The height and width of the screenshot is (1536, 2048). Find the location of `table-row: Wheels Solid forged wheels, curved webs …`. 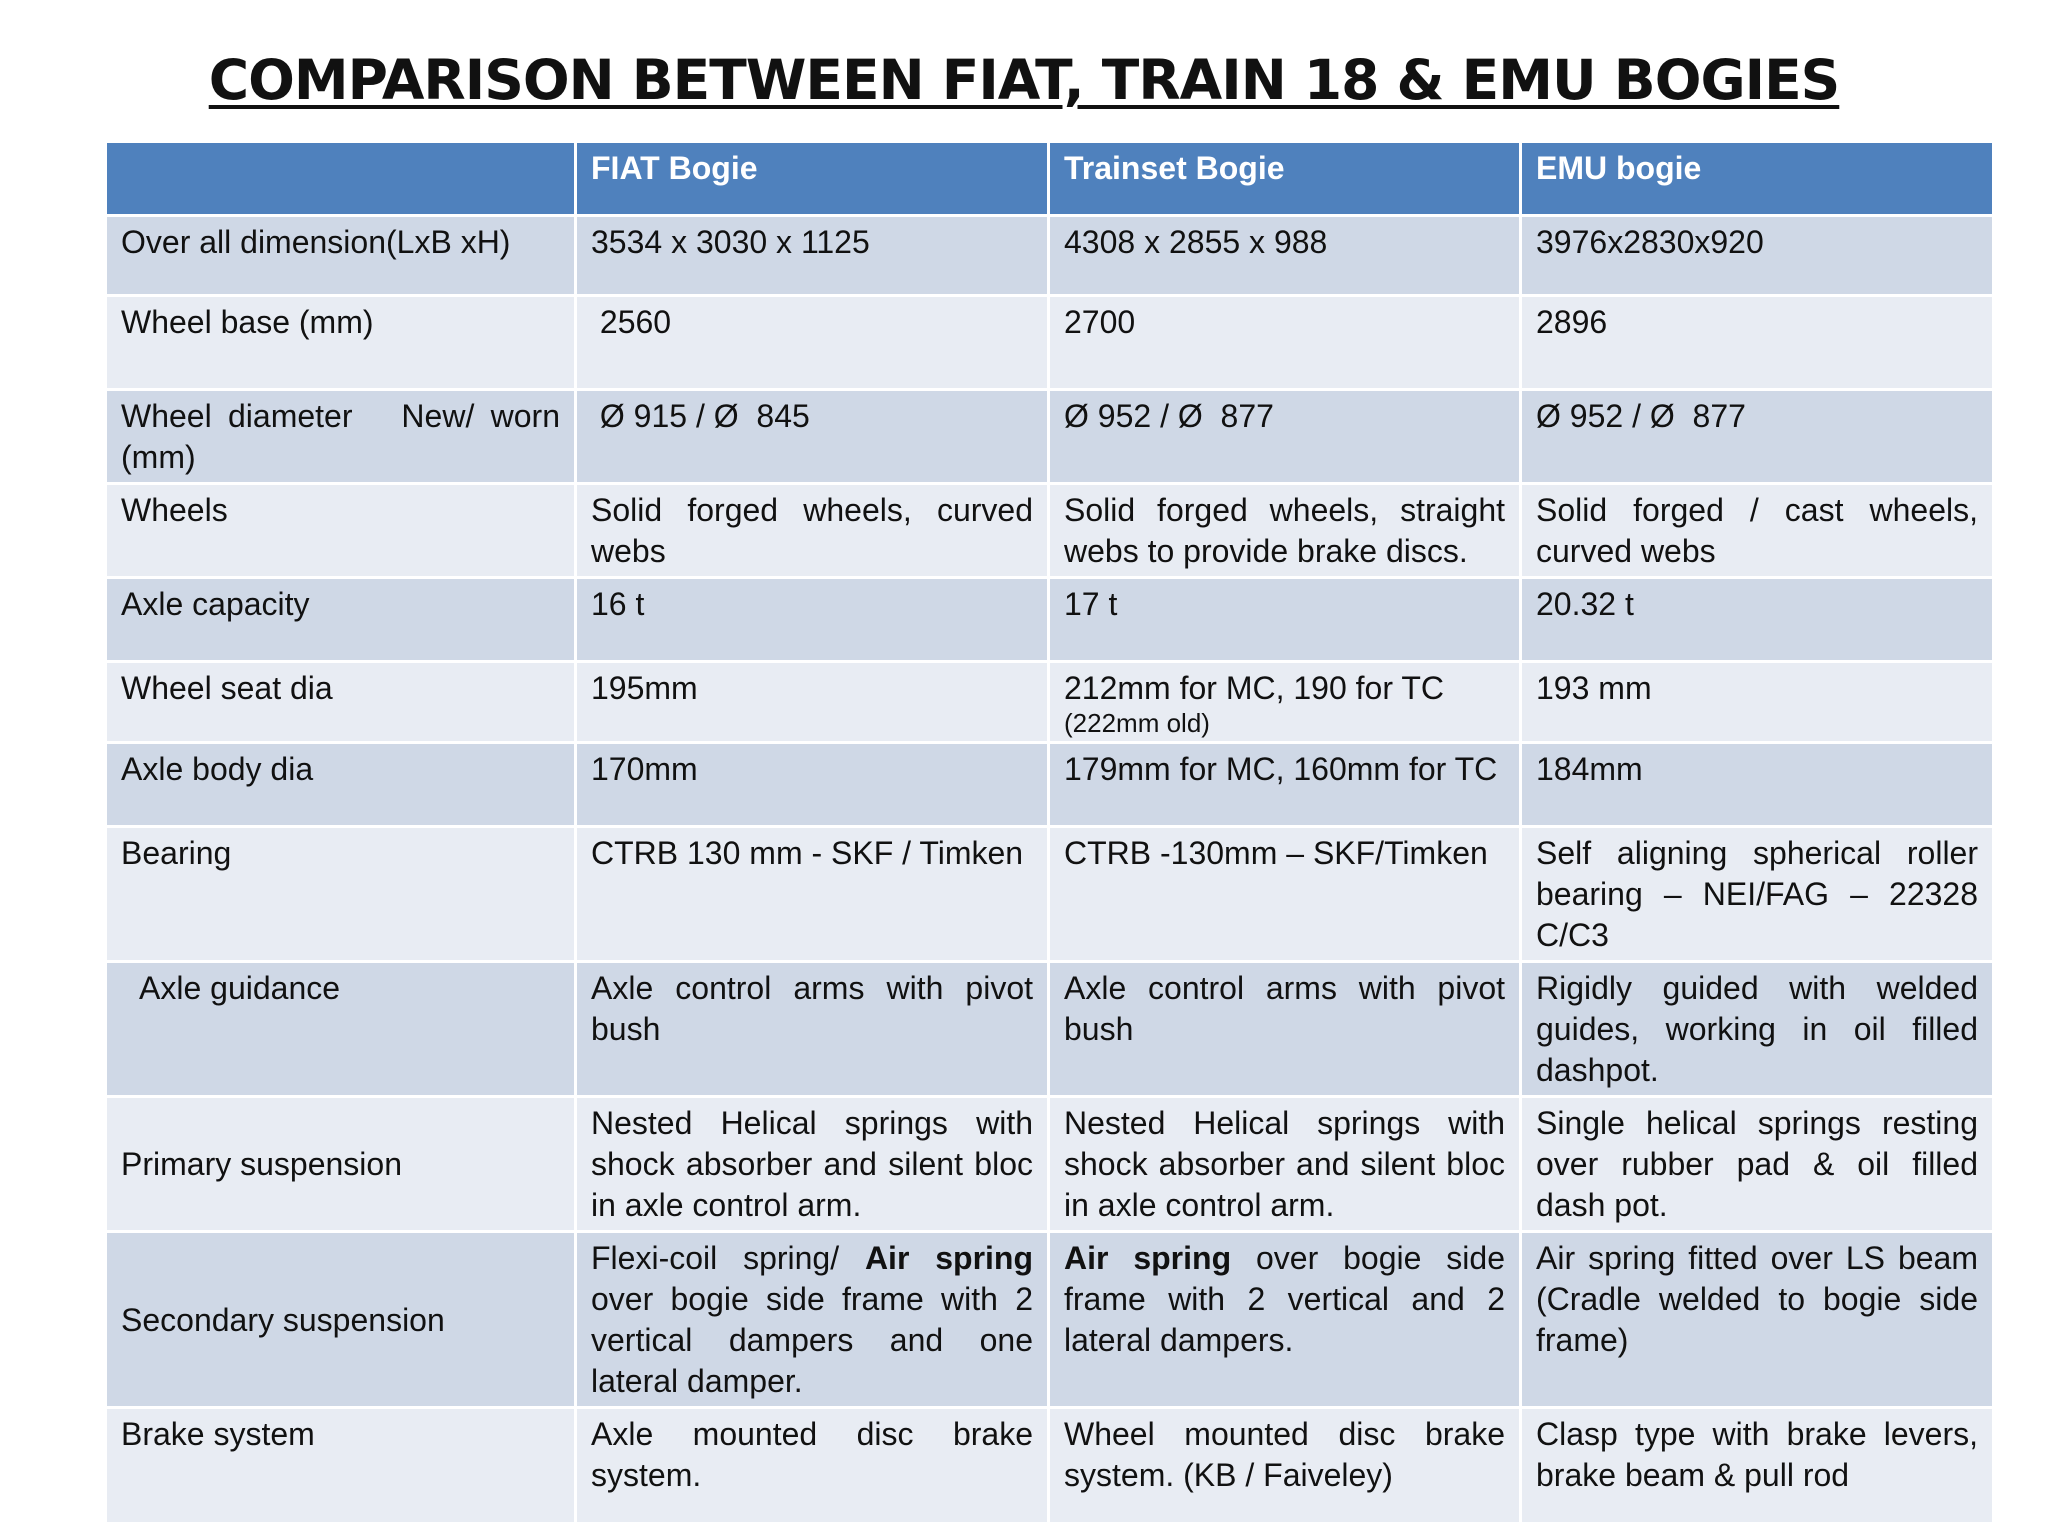

table-row: Wheels Solid forged wheels, curved webs … is located at coordinates (1049, 530).